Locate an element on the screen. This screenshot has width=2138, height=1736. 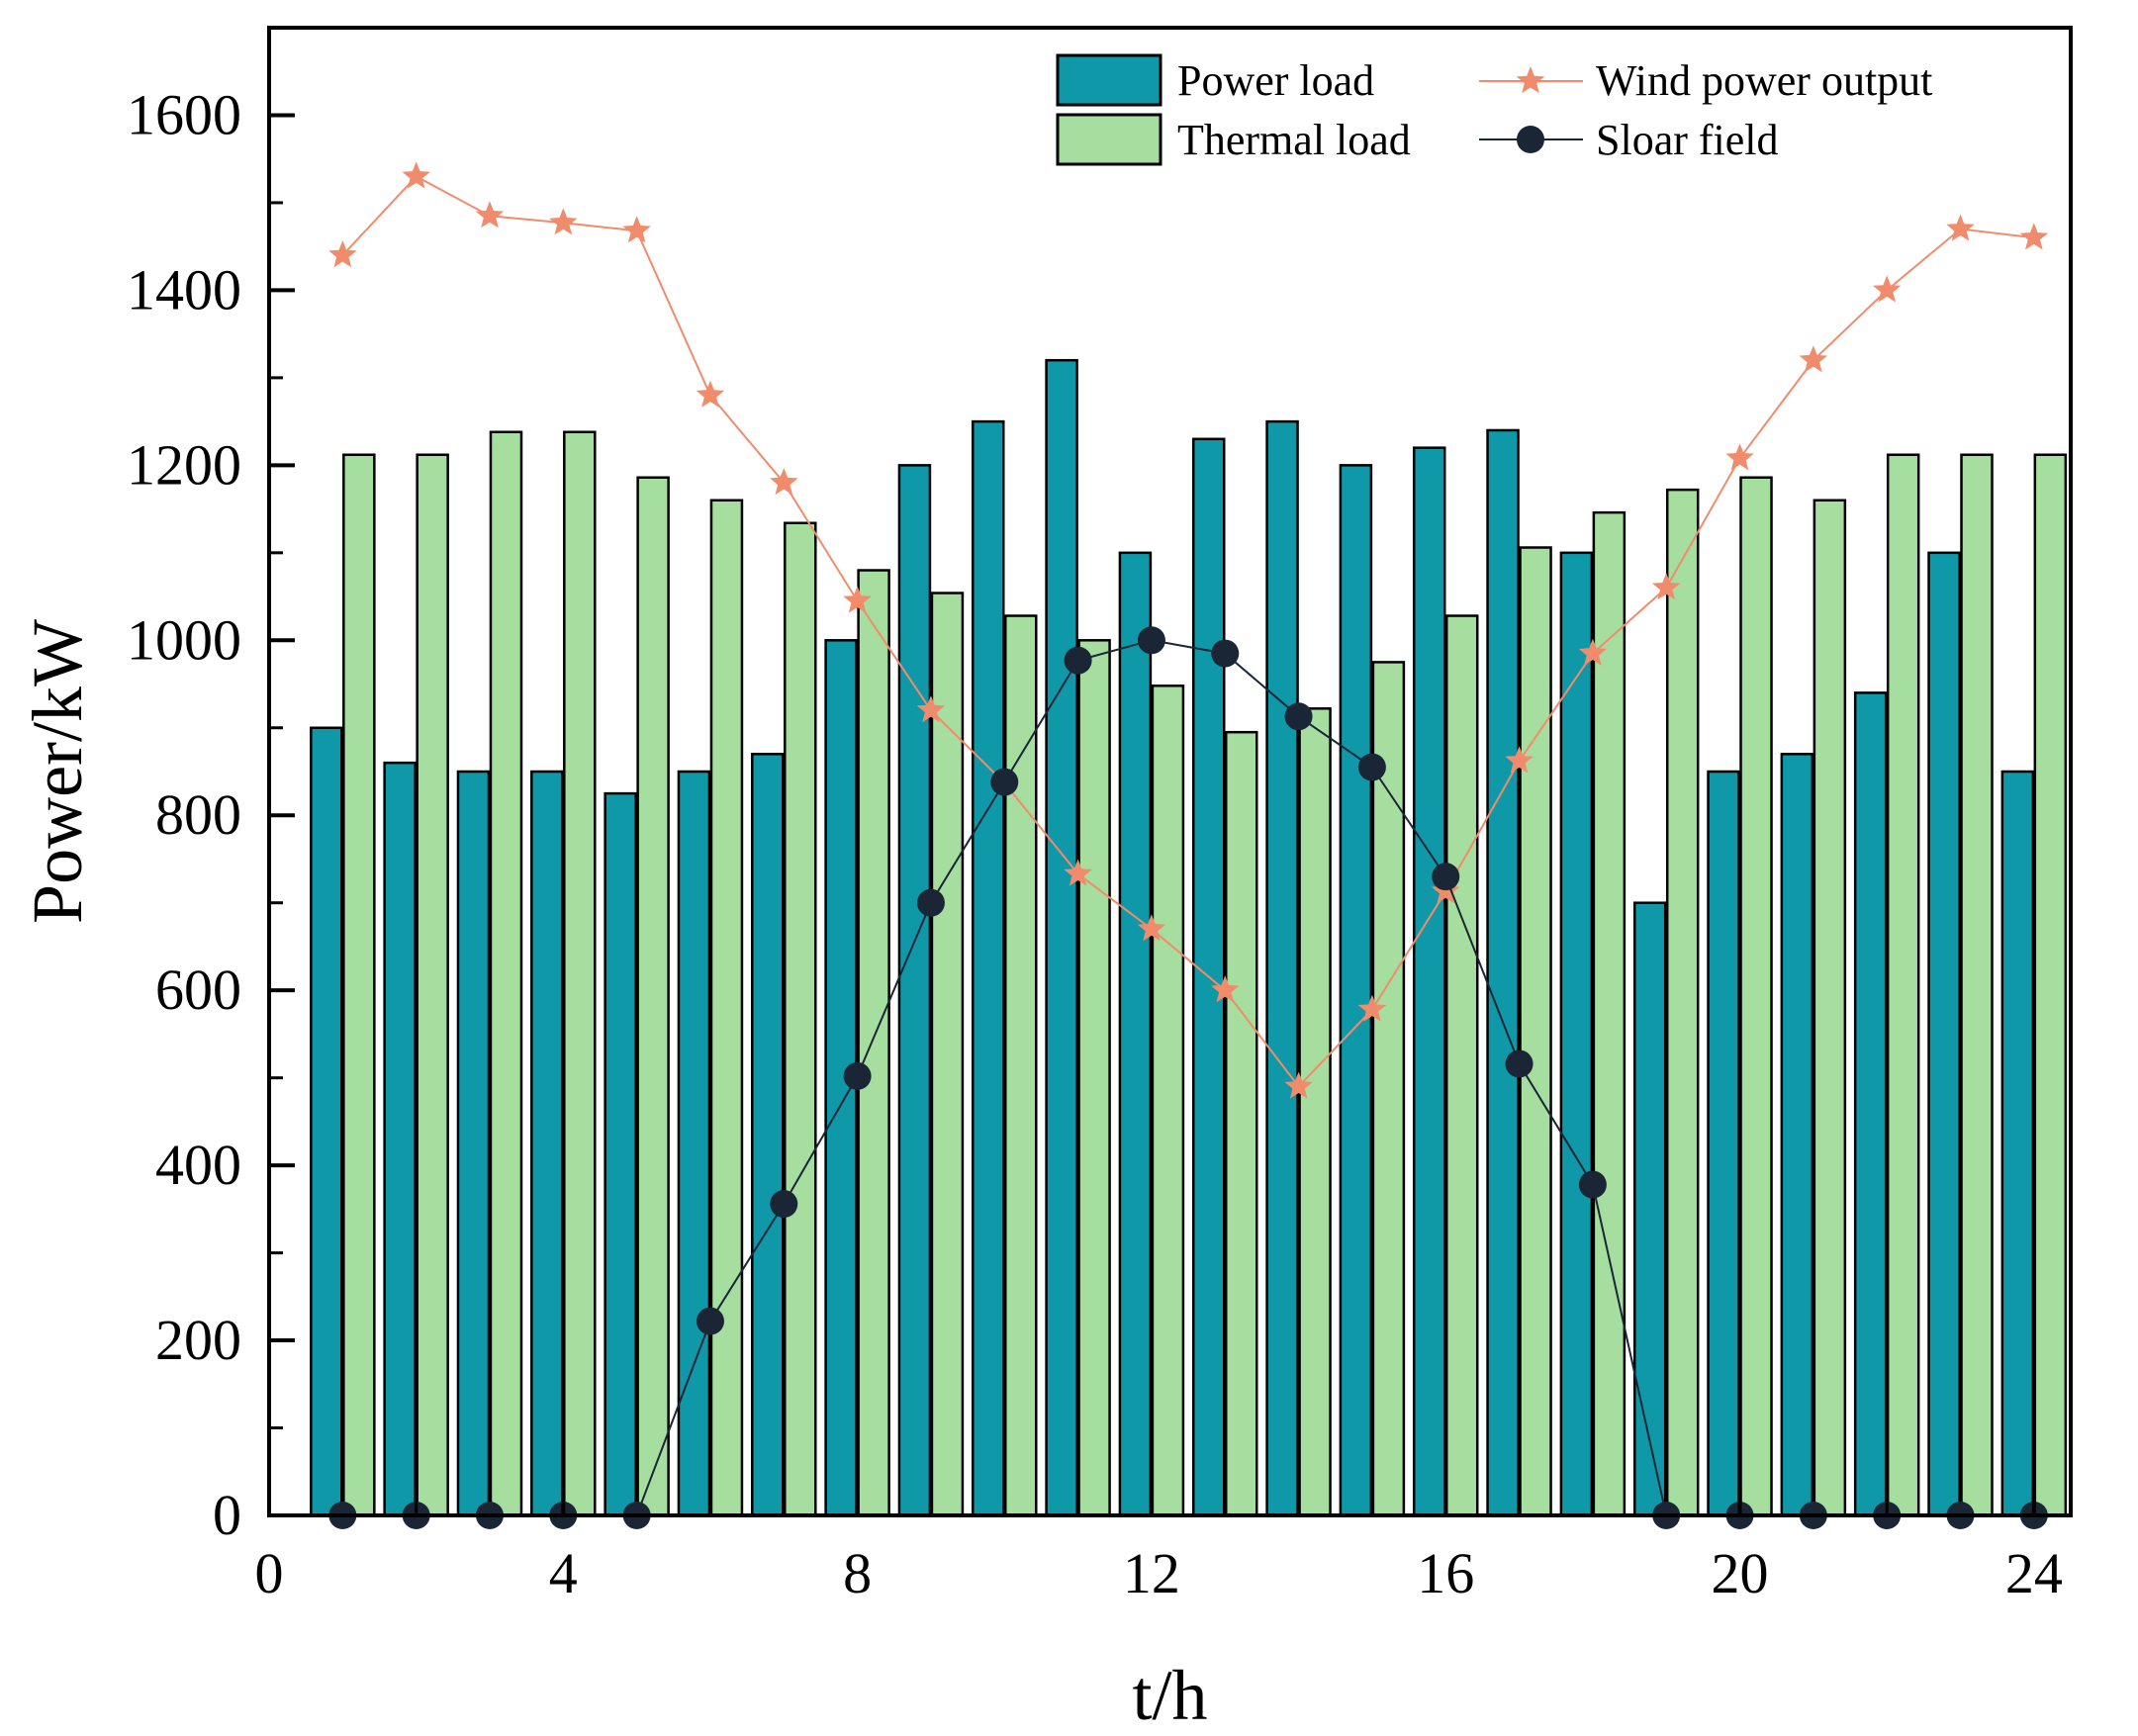
y-tick-label-200: 200 is located at coordinates (198, 1340).